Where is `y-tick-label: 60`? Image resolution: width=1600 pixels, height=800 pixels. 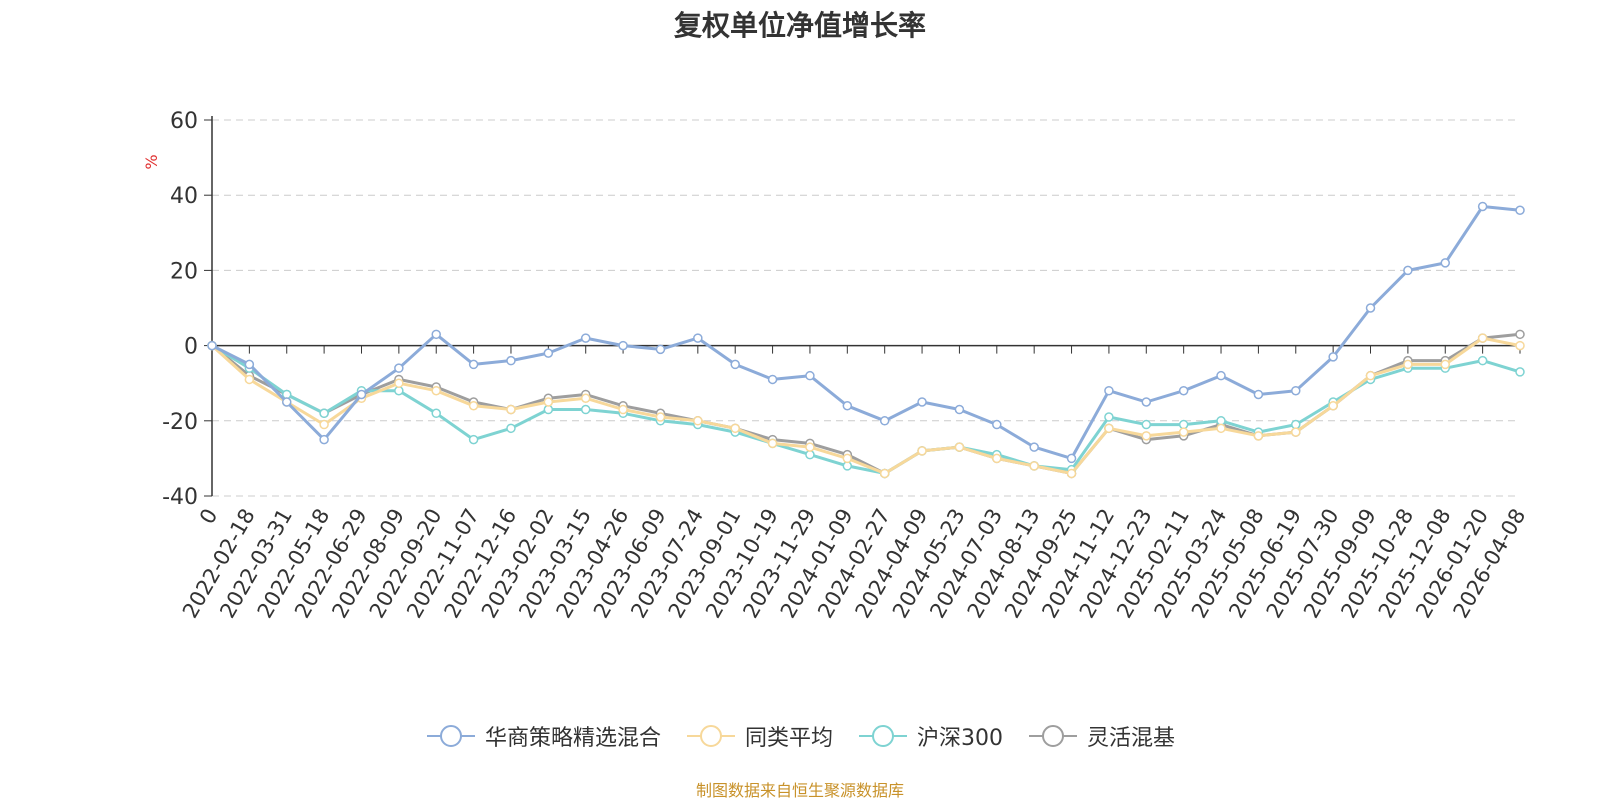 y-tick-label: 60 is located at coordinates (184, 121).